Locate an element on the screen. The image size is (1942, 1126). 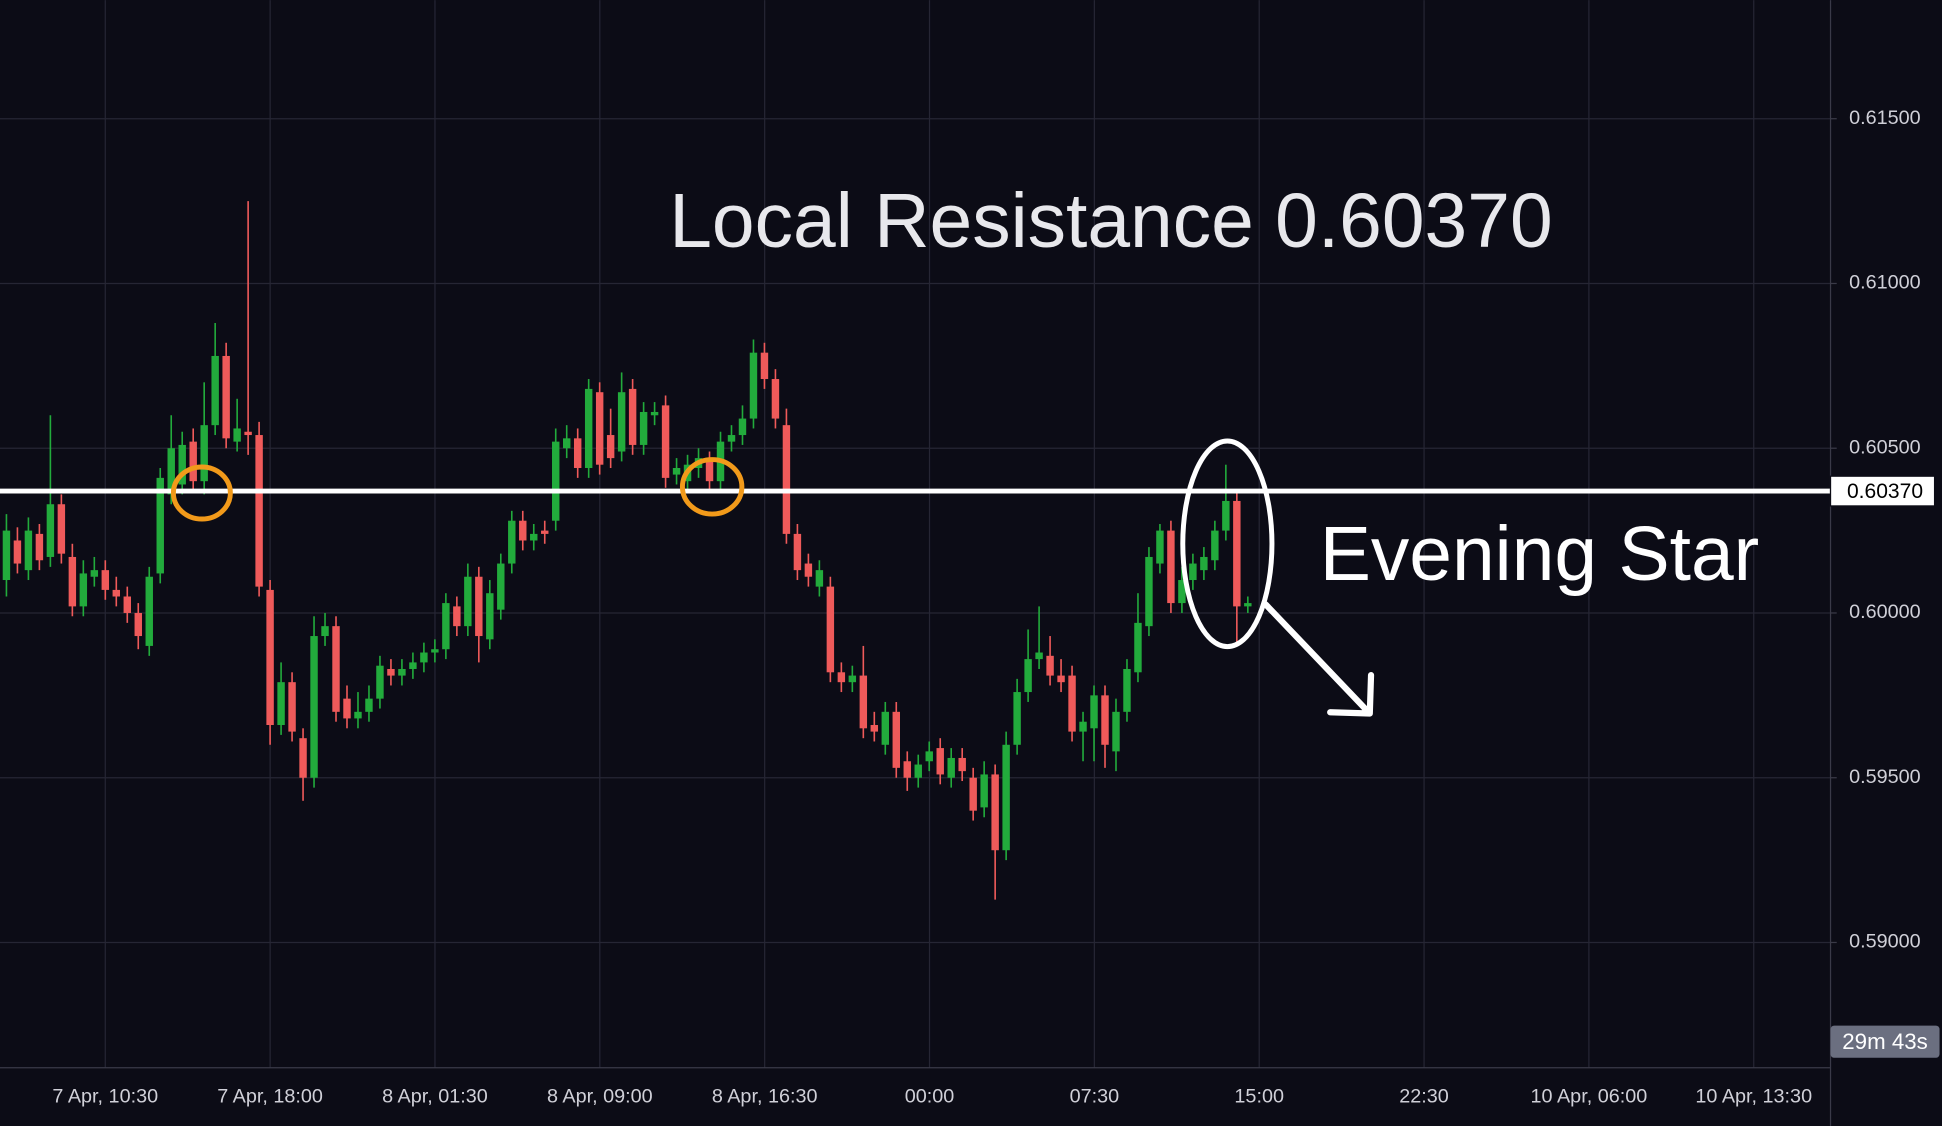
countdown: 29m 43s is located at coordinates (1884, 1041).